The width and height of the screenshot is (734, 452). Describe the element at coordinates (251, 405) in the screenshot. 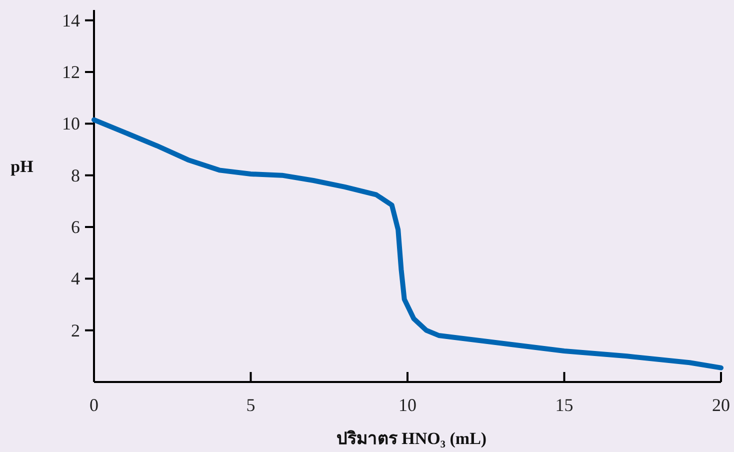

I see `x-tick-label: 5` at that location.